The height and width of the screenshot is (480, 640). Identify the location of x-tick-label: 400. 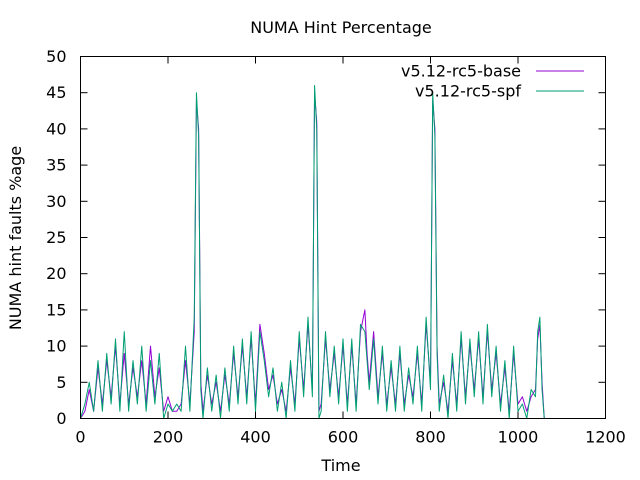
(255, 437).